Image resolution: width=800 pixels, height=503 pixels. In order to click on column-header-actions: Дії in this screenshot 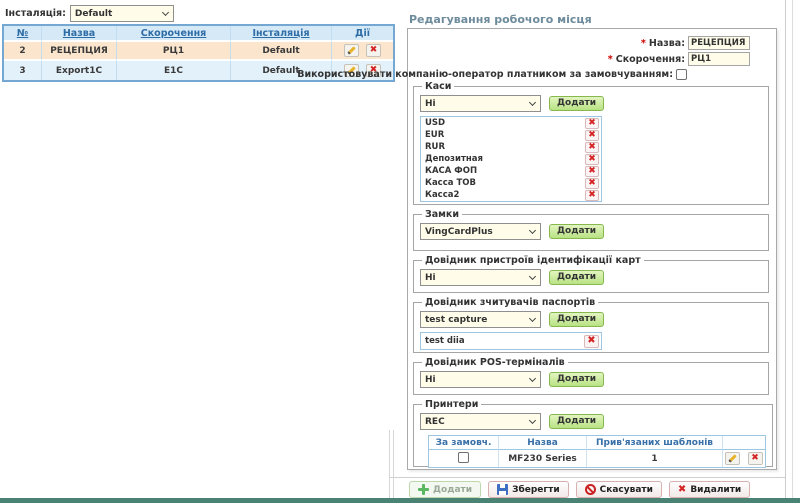, I will do `click(362, 34)`.